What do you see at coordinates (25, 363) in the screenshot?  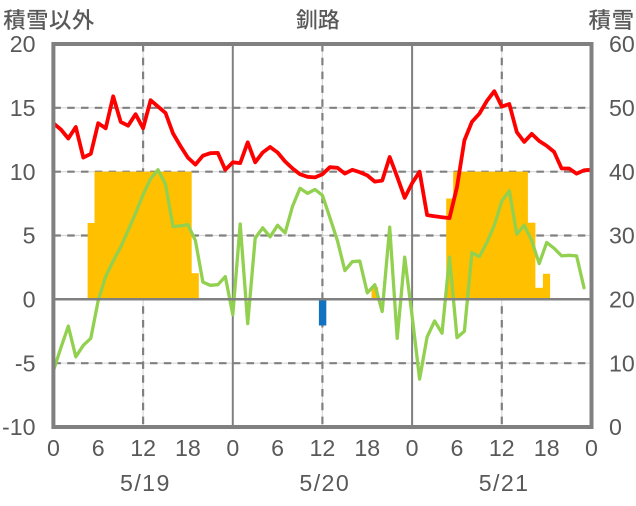 I see `svg-text: -5` at bounding box center [25, 363].